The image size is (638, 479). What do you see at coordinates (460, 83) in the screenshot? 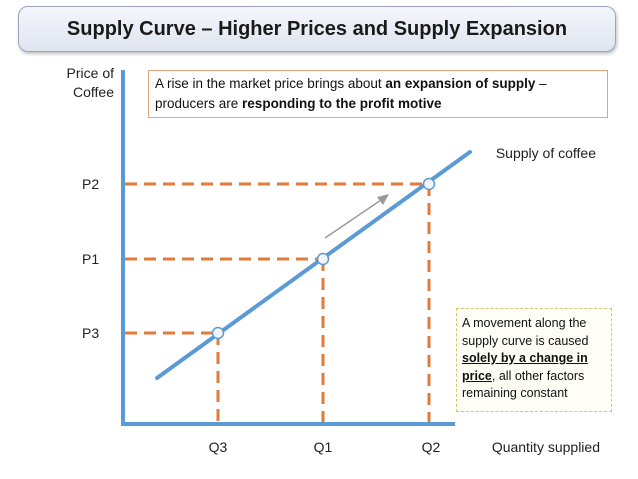
I see `expansion-note-bold-1: an expansion of supply` at bounding box center [460, 83].